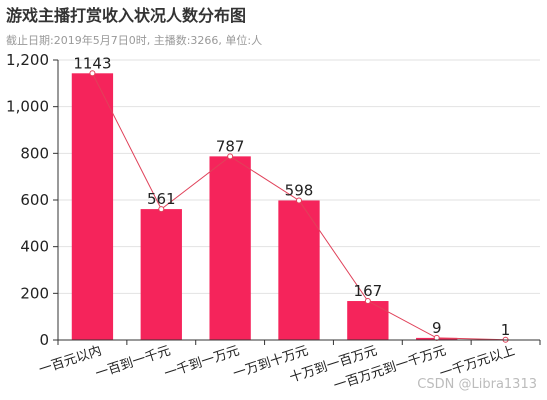 The height and width of the screenshot is (400, 547). What do you see at coordinates (230, 146) in the screenshot?
I see `data-label: 787` at bounding box center [230, 146].